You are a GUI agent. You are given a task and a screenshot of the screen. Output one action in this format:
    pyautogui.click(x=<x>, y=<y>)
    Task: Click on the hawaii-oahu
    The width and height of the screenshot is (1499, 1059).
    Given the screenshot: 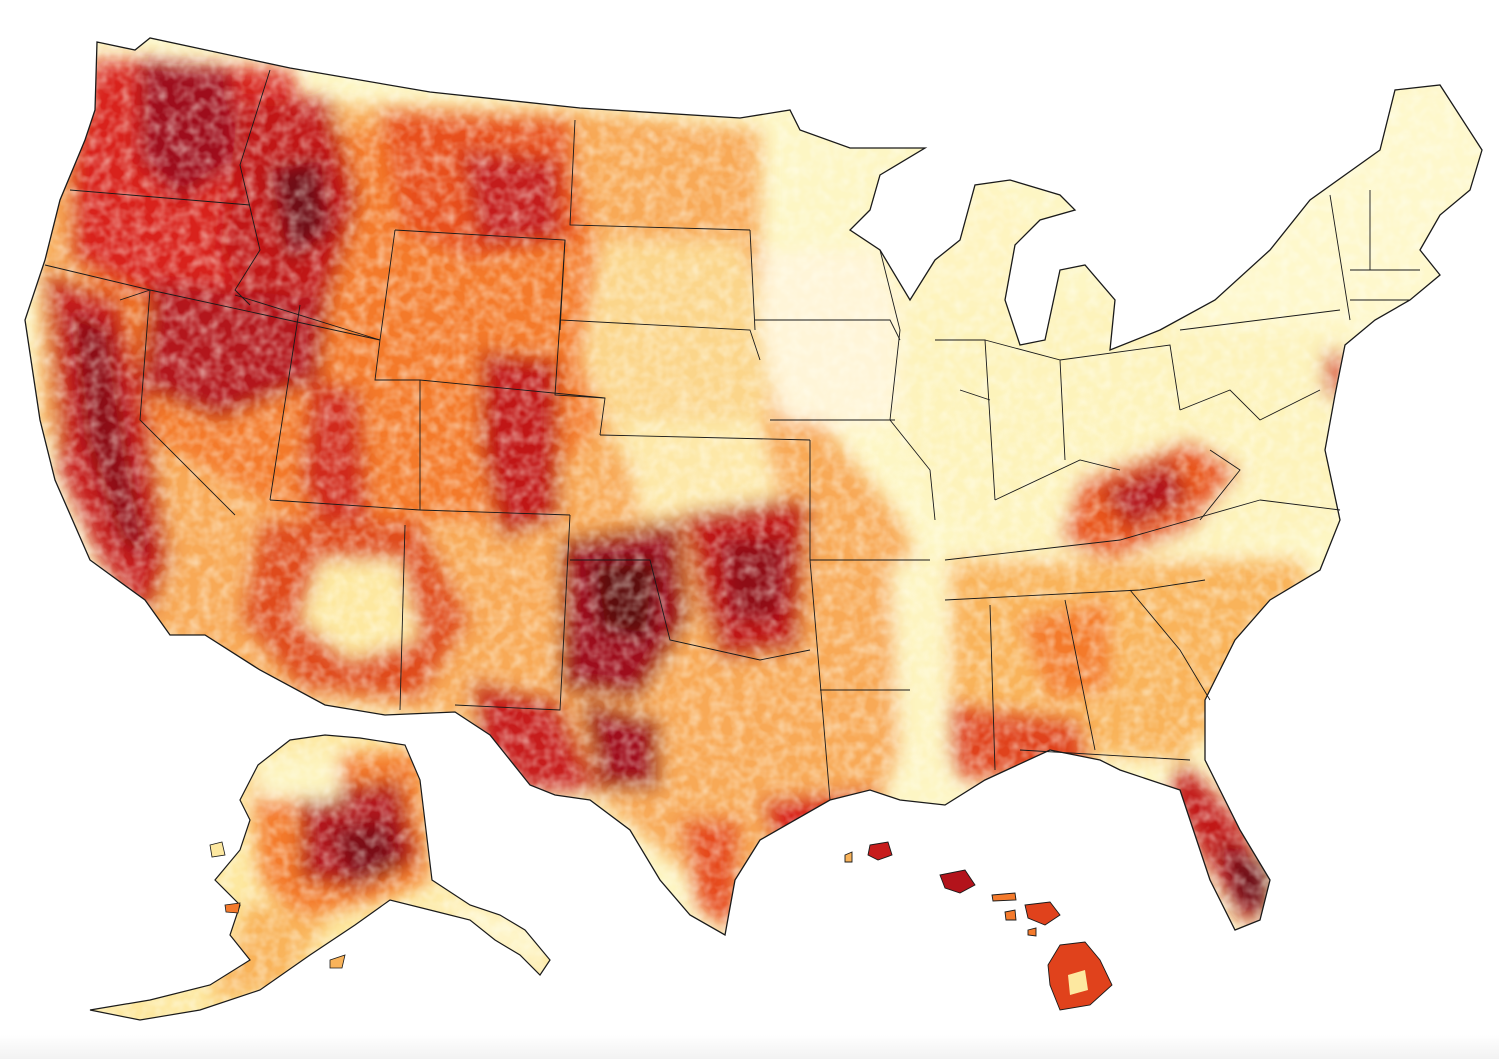 What is the action you would take?
    pyautogui.click(x=957, y=881)
    